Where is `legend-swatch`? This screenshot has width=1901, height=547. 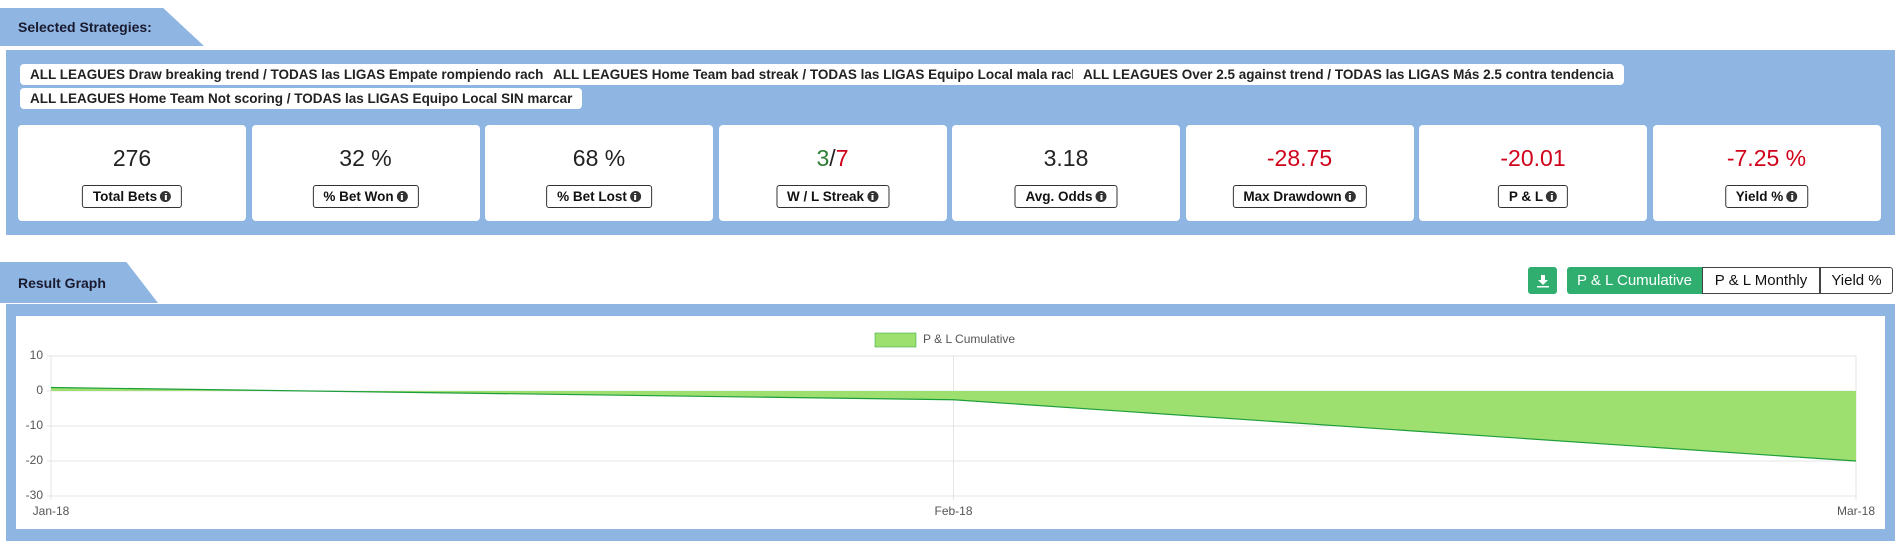
legend-swatch is located at coordinates (895, 340).